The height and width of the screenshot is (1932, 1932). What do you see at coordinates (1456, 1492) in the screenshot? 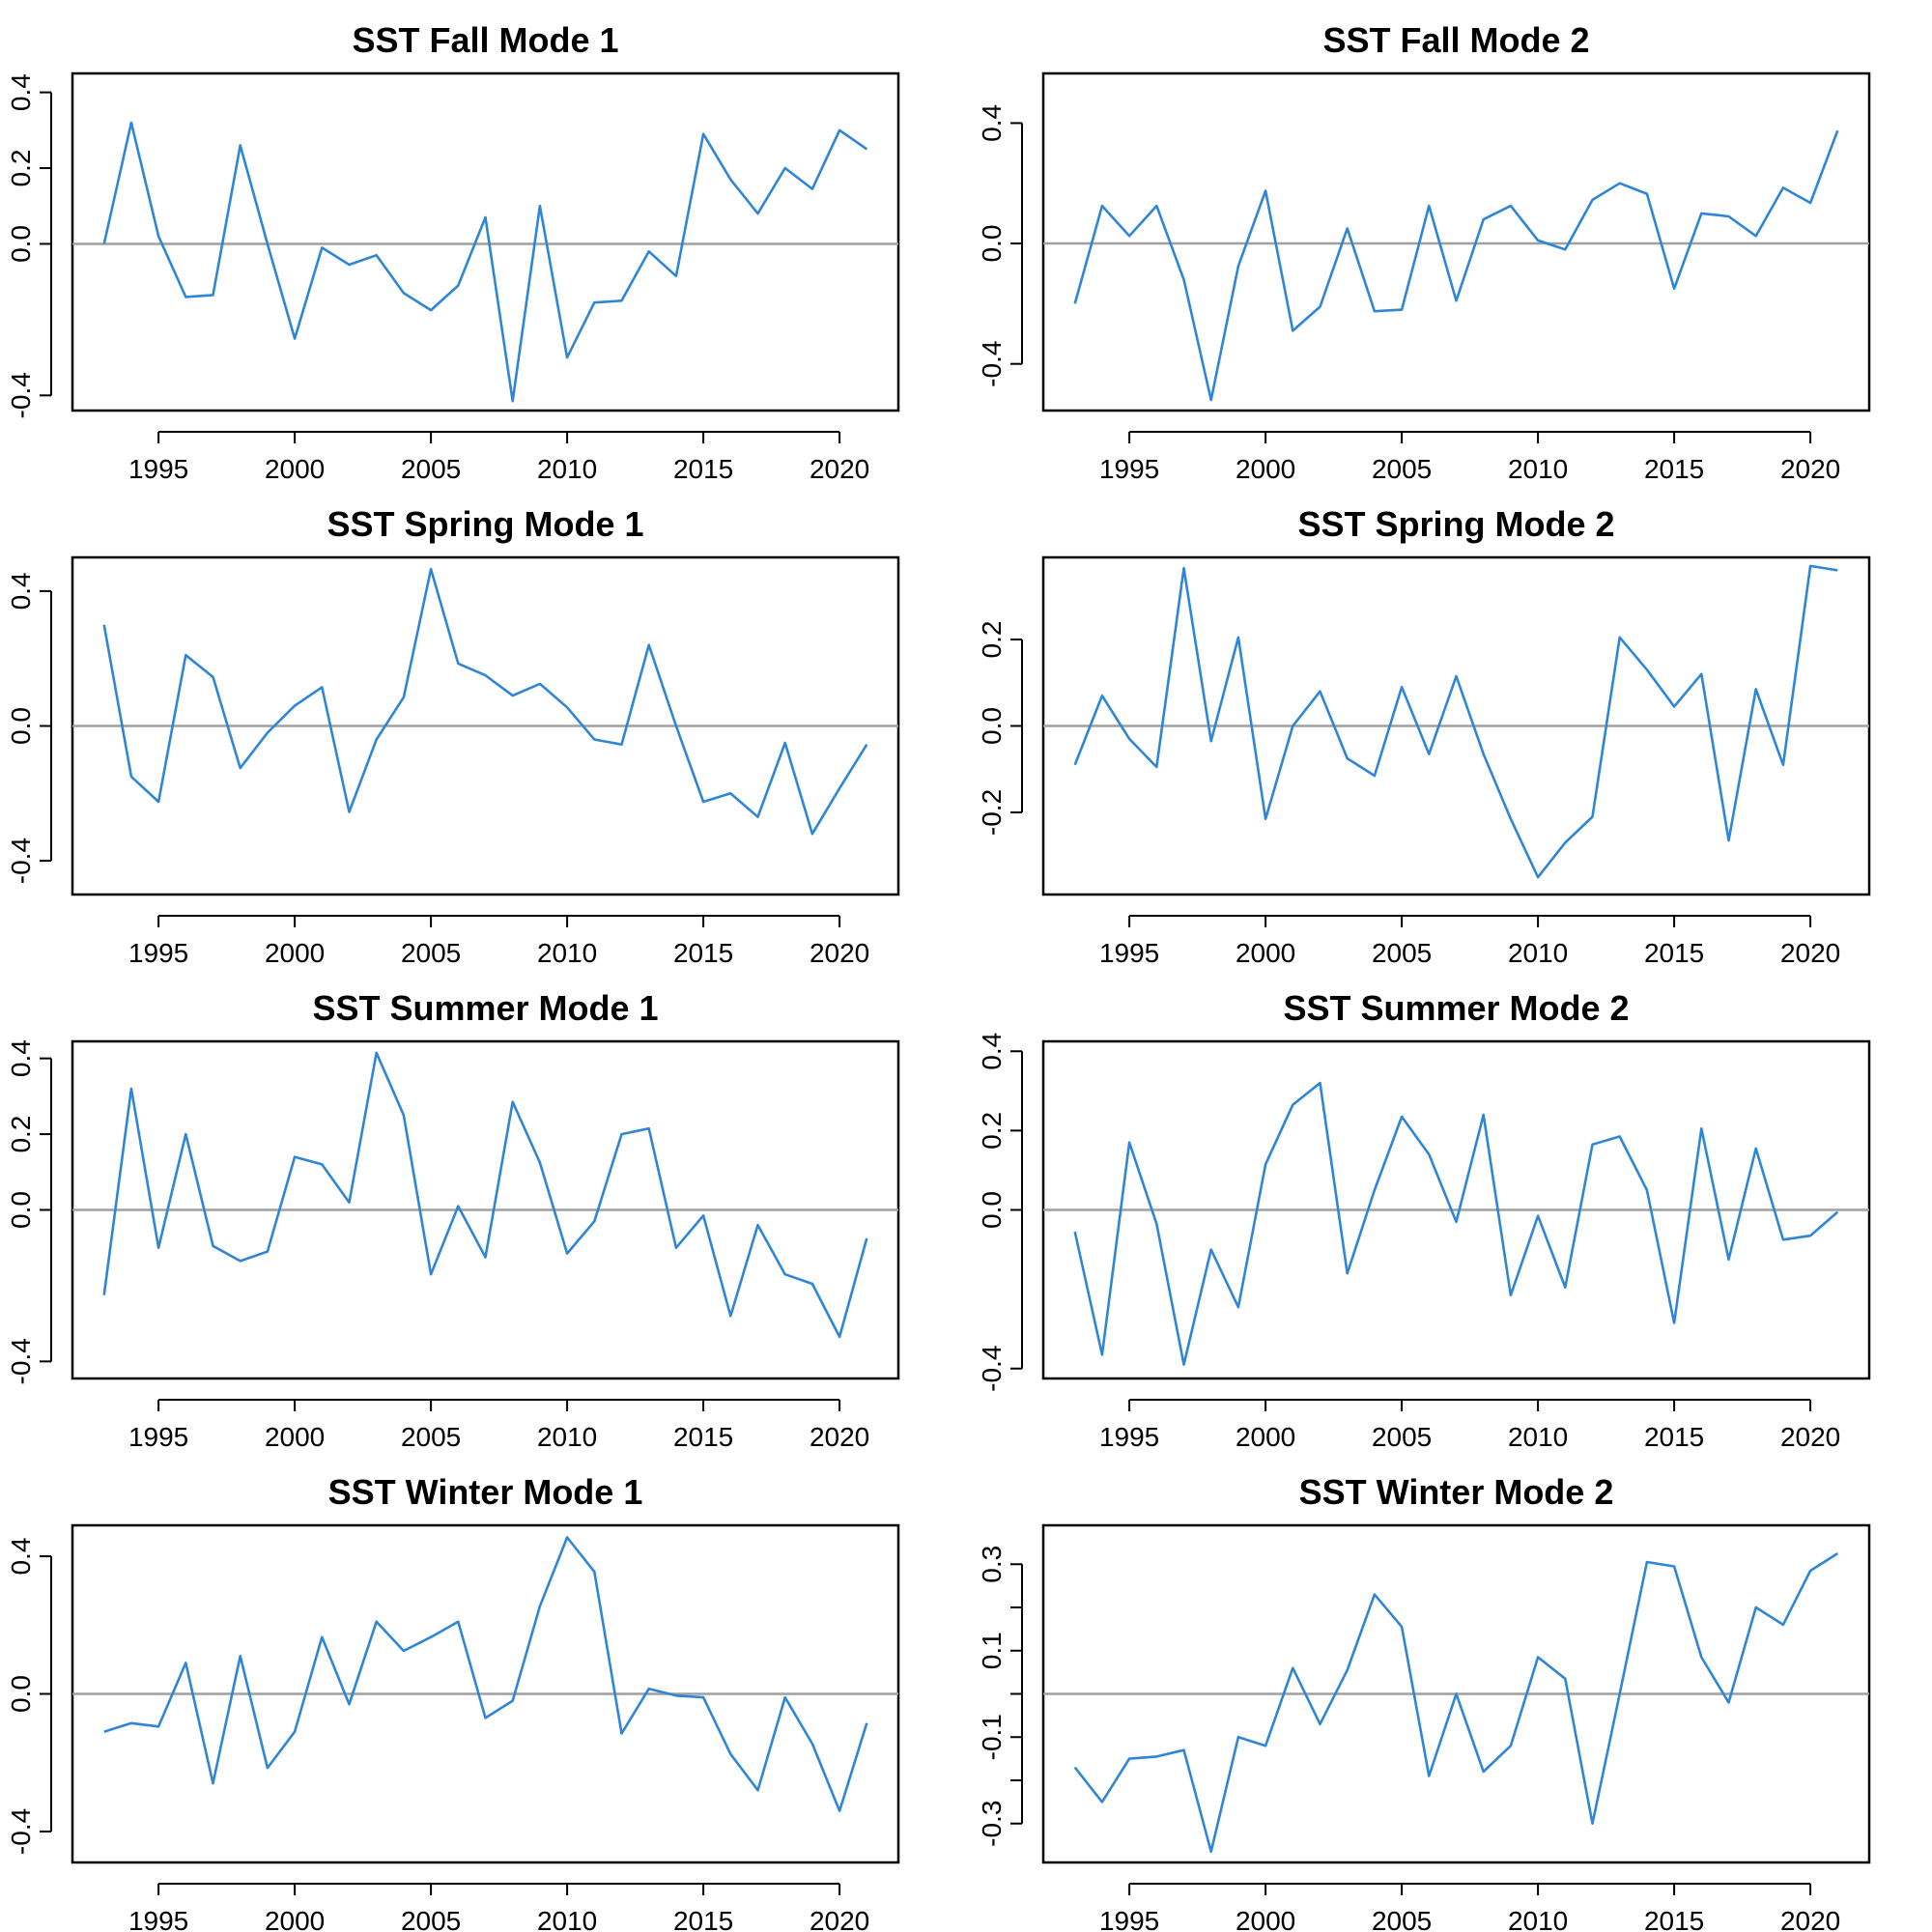
I see `panel-title: SST Winter Mode 2` at bounding box center [1456, 1492].